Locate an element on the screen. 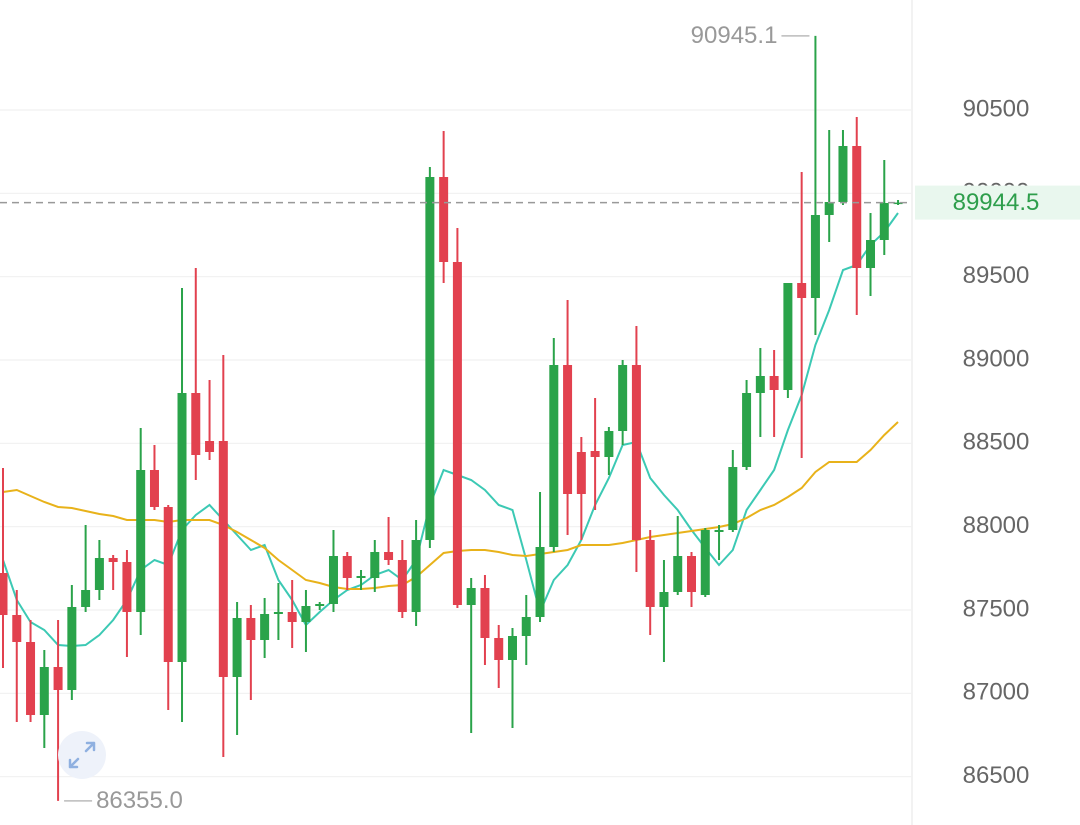 The image size is (1080, 825). y-tick-label: 87500 is located at coordinates (996, 608).